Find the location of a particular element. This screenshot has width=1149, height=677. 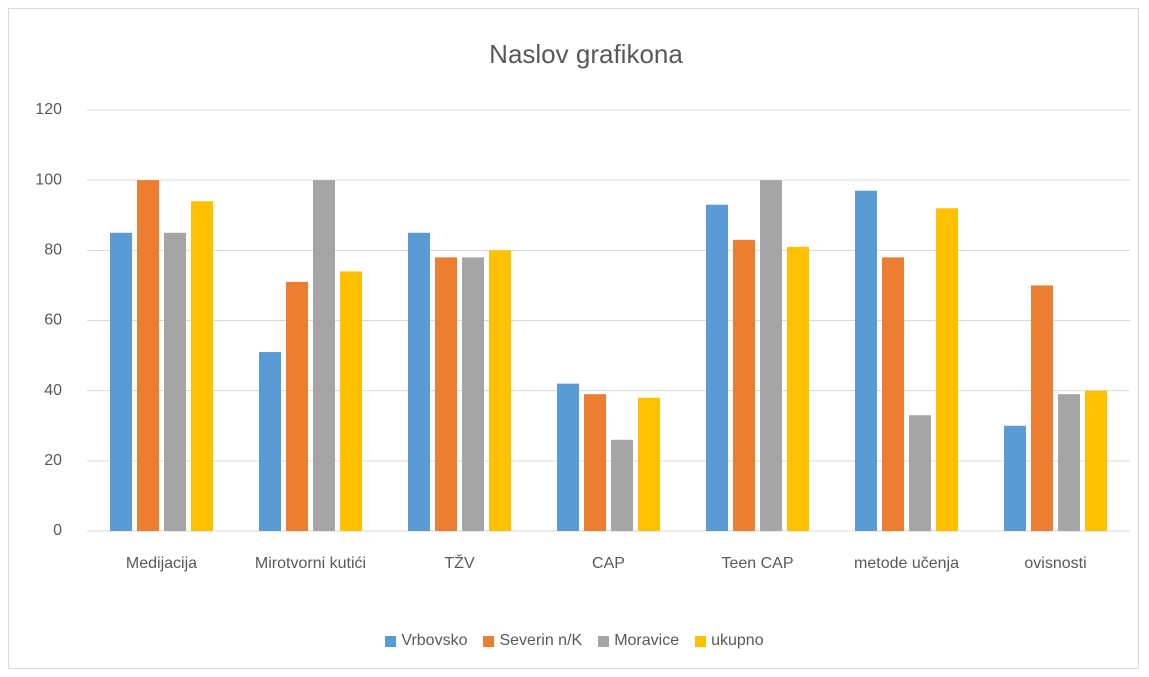

y-tick-label: 40 is located at coordinates (53, 390).